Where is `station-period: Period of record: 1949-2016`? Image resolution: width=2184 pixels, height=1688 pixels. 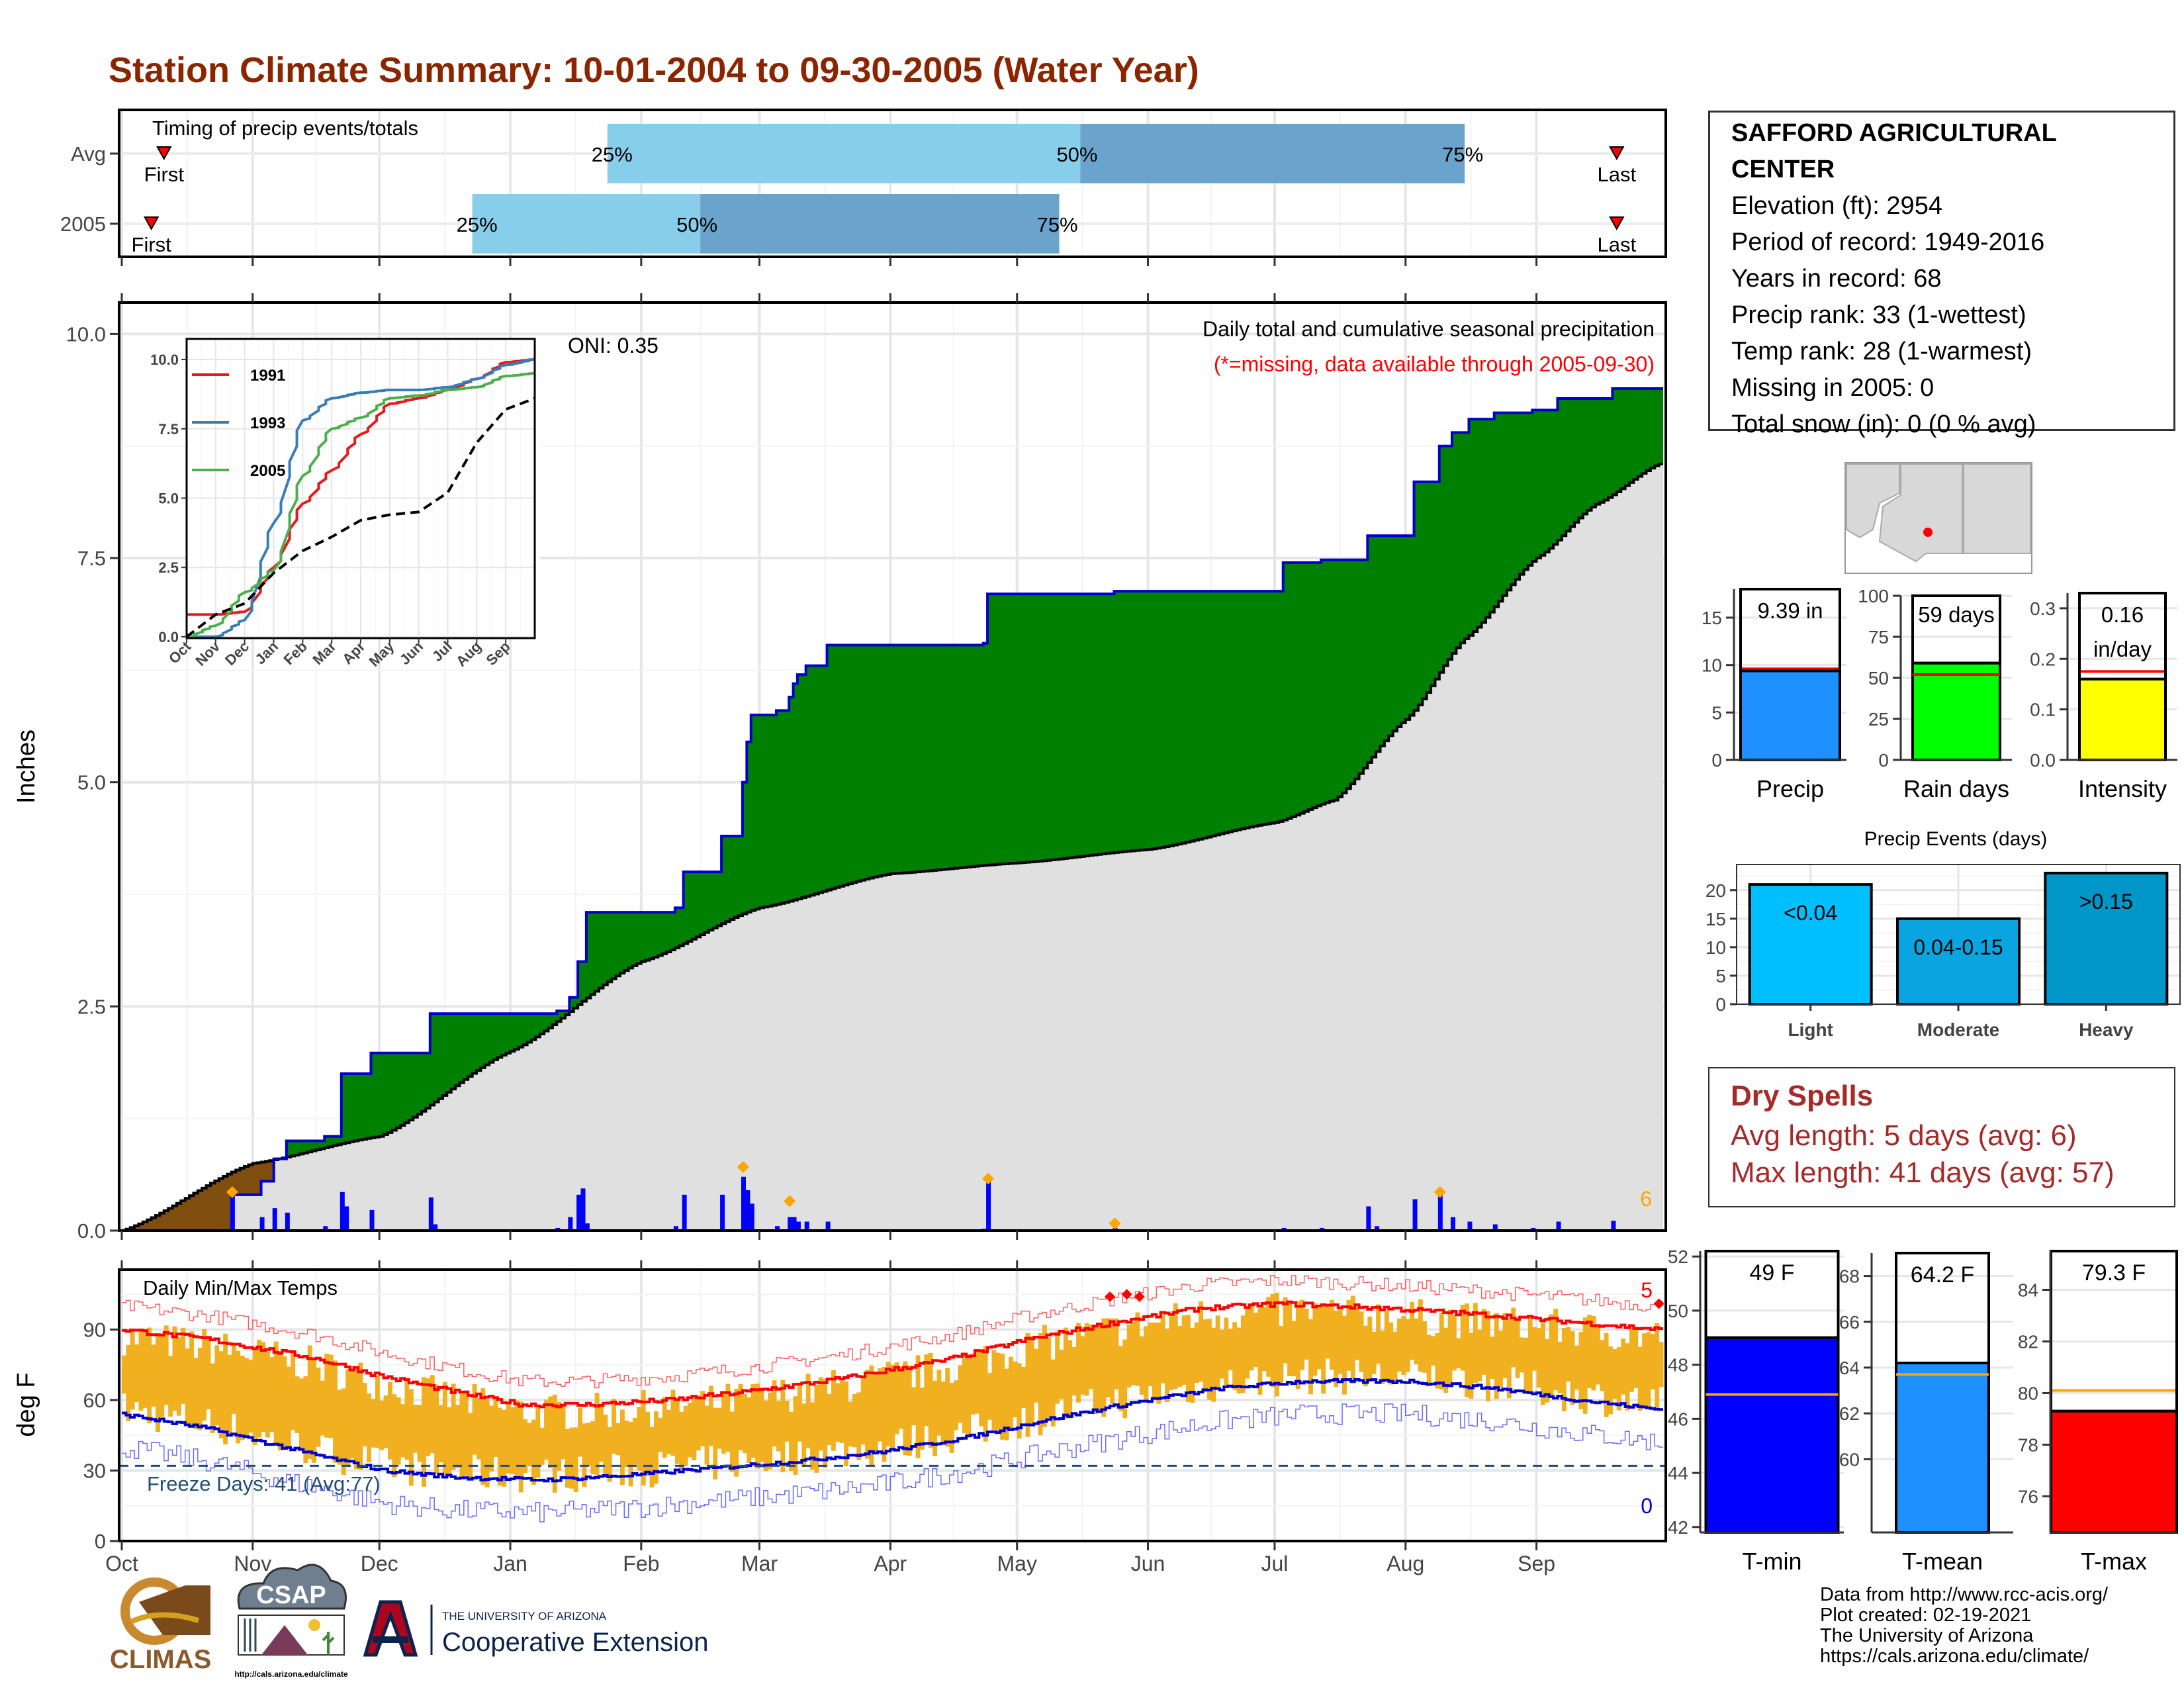
station-period: Period of record: 1949-2016 is located at coordinates (1888, 242).